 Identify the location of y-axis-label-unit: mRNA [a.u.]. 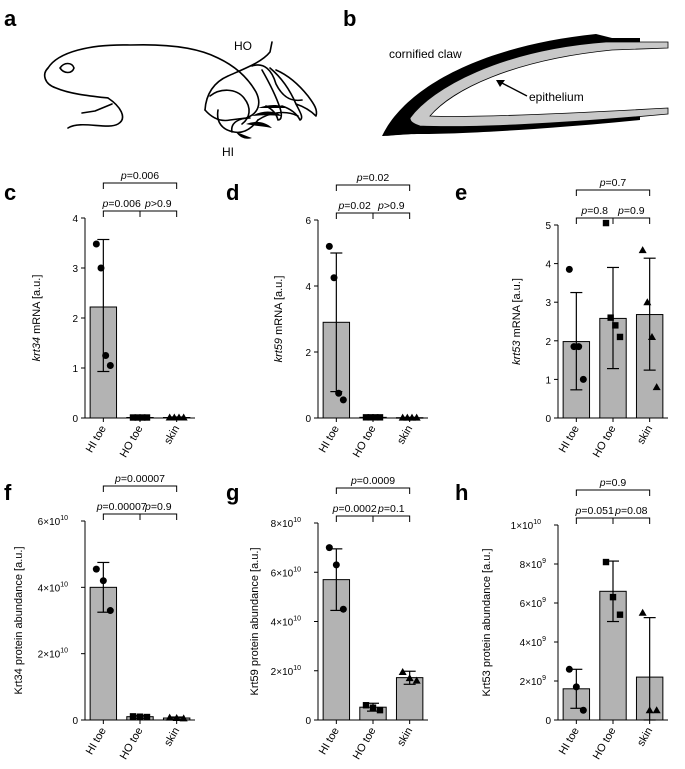
(37, 306).